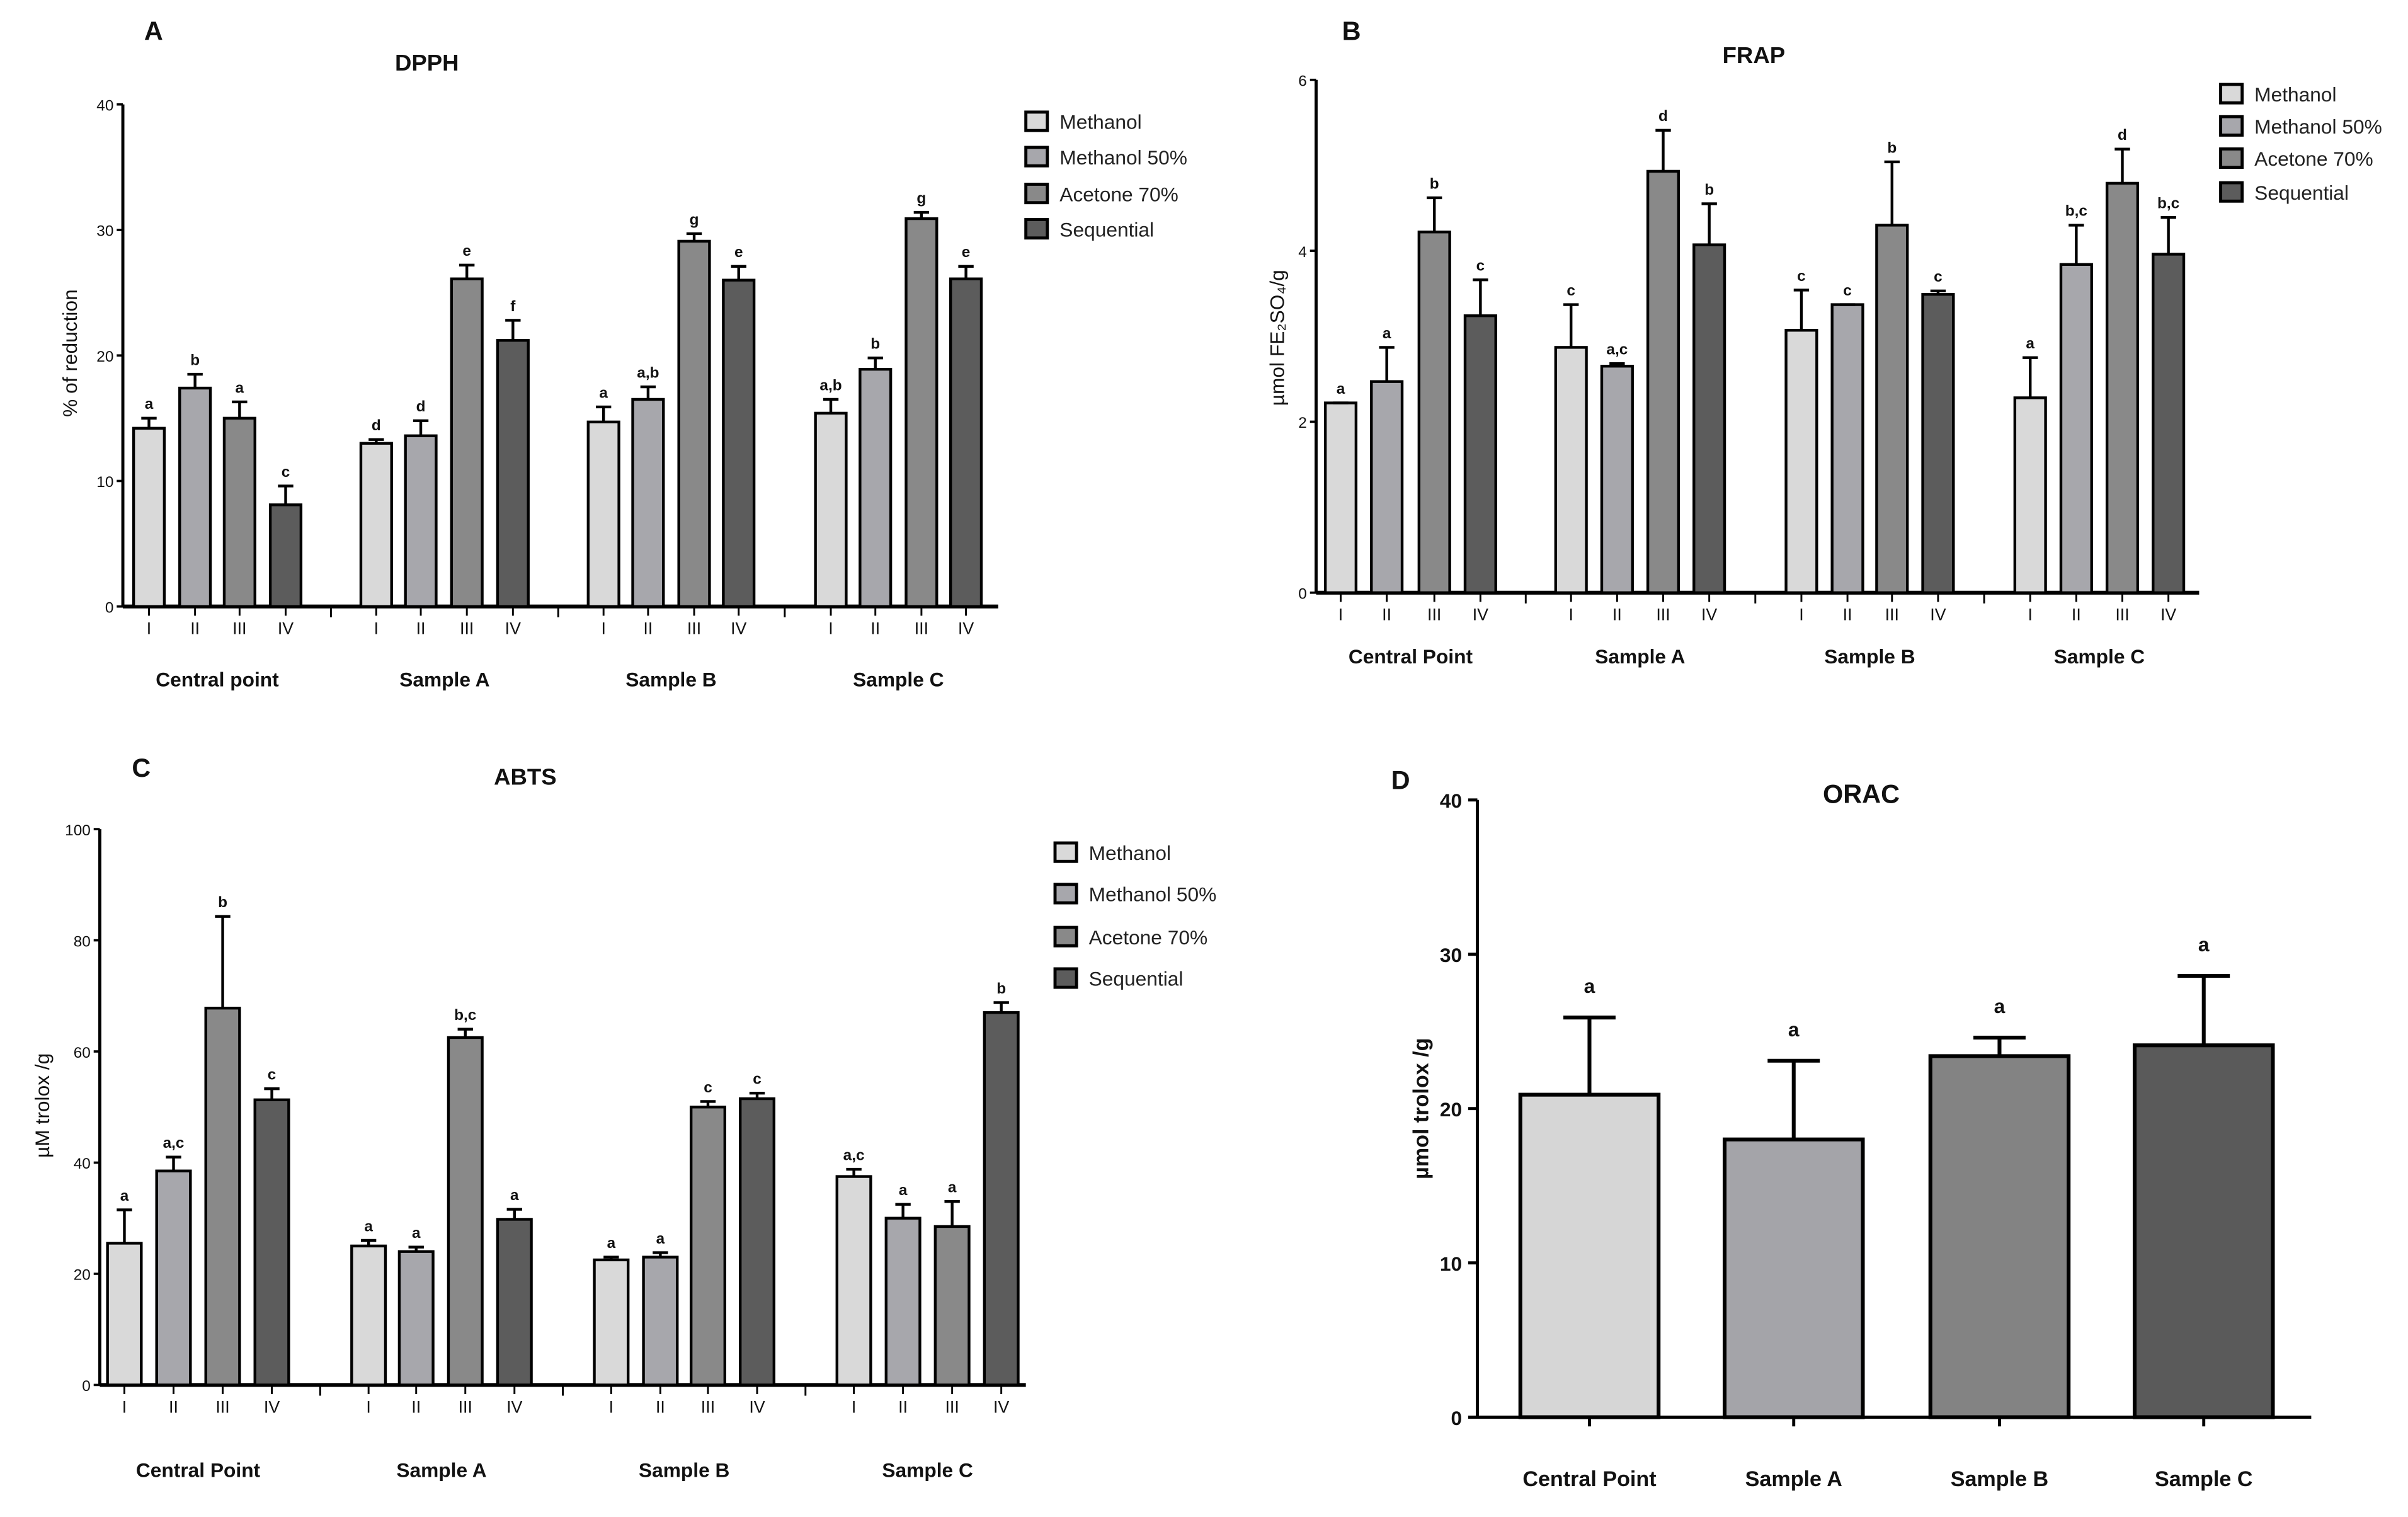 Image resolution: width=2408 pixels, height=1517 pixels. I want to click on significance-letter: b, so click(1001, 988).